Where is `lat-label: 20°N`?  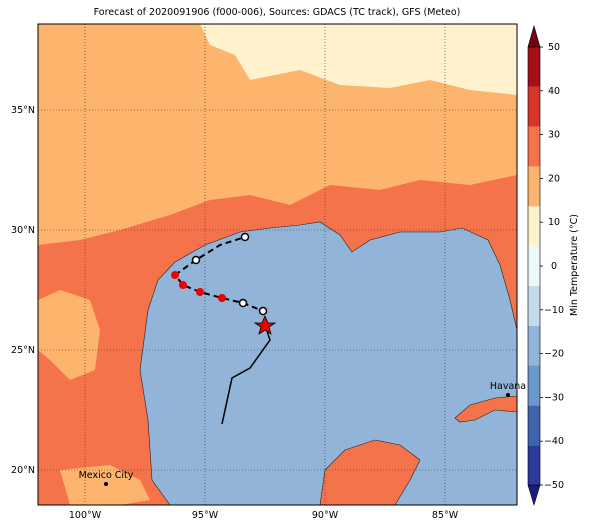 lat-label: 20°N is located at coordinates (23, 470).